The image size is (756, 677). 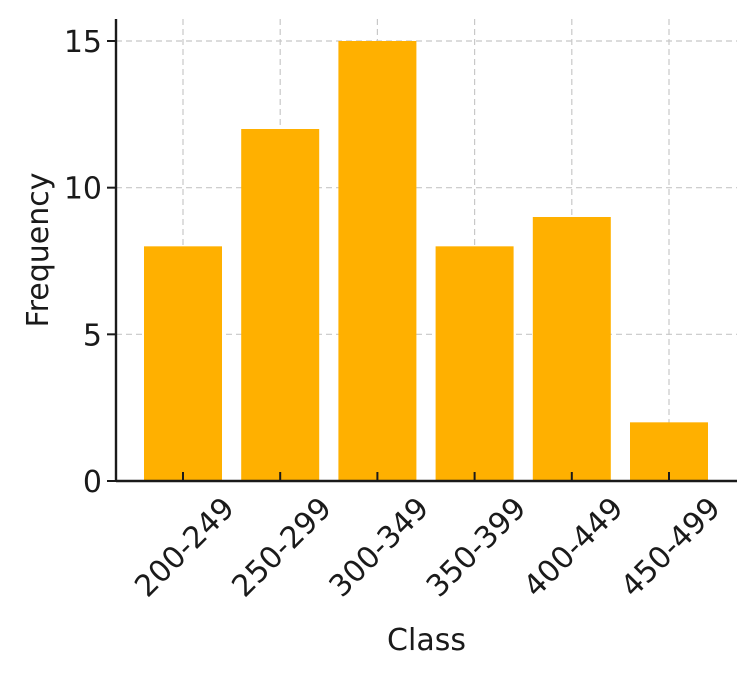 I want to click on y-tick-label: 5, so click(x=92, y=335).